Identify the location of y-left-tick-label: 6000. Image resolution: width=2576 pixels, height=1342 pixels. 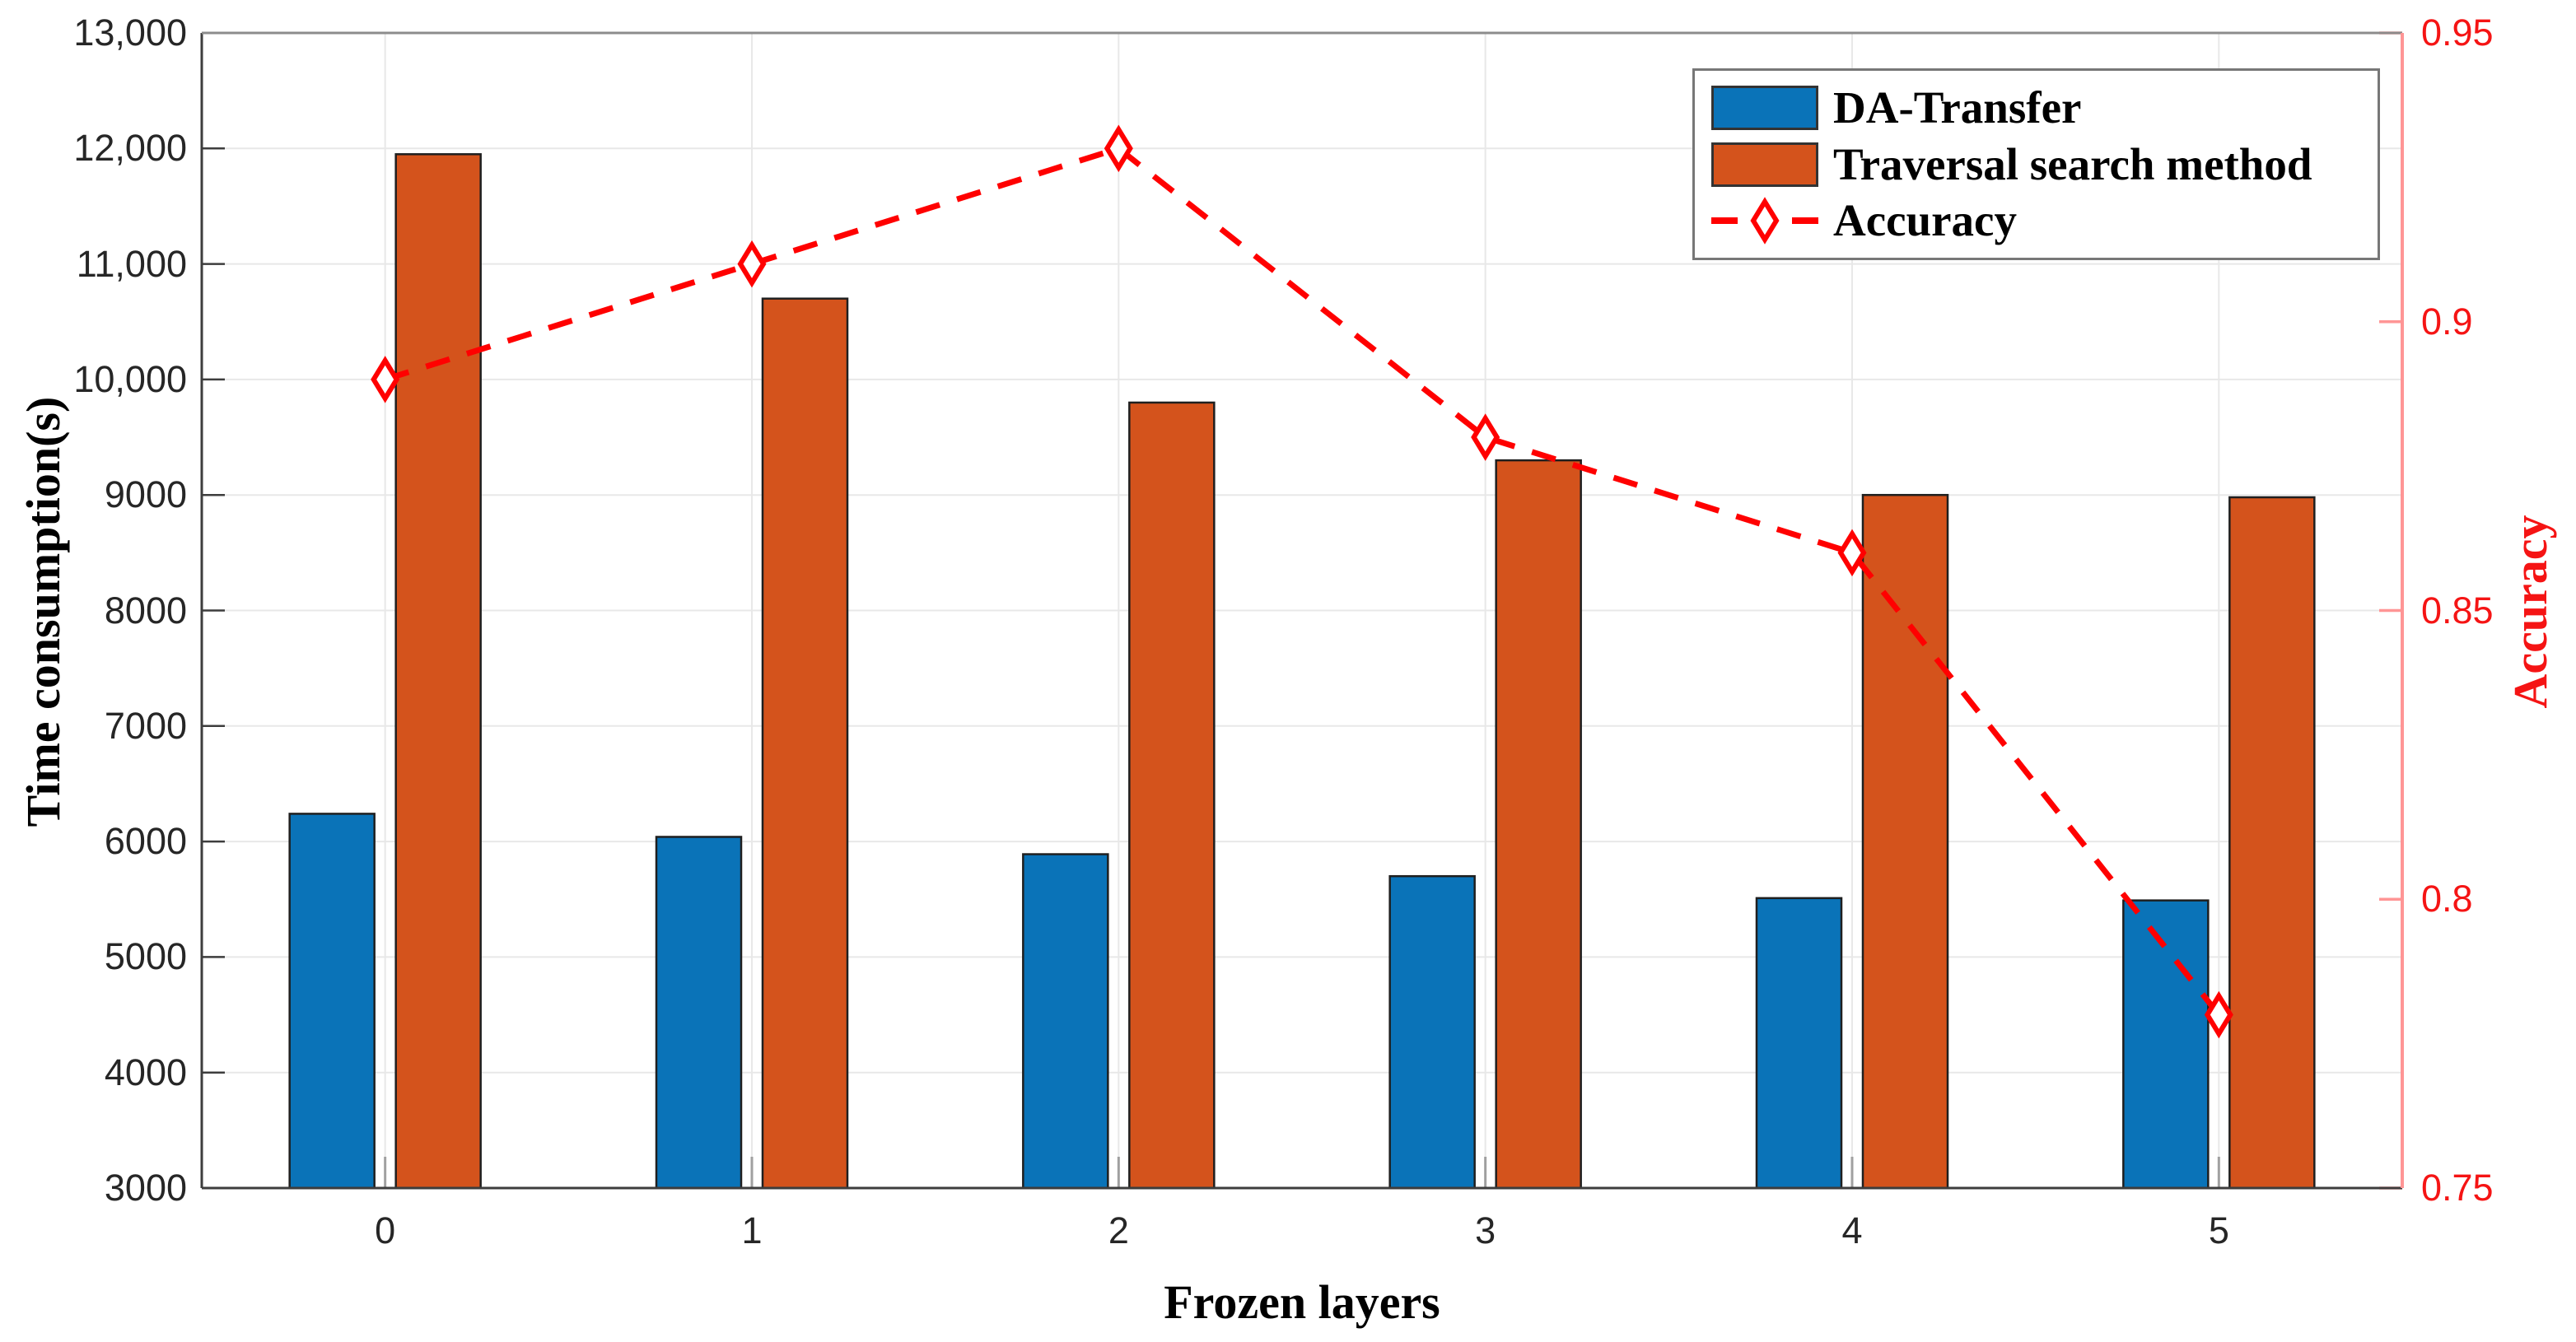
(145, 842).